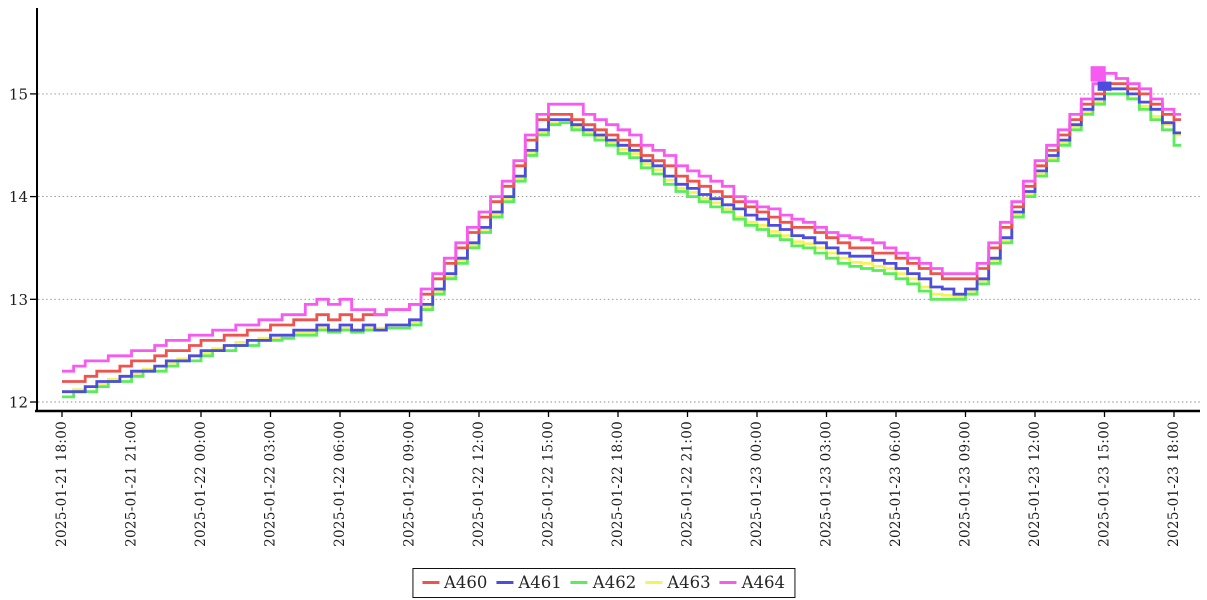 The height and width of the screenshot is (600, 1207). I want to click on legend-label-A462: A462, so click(614, 582).